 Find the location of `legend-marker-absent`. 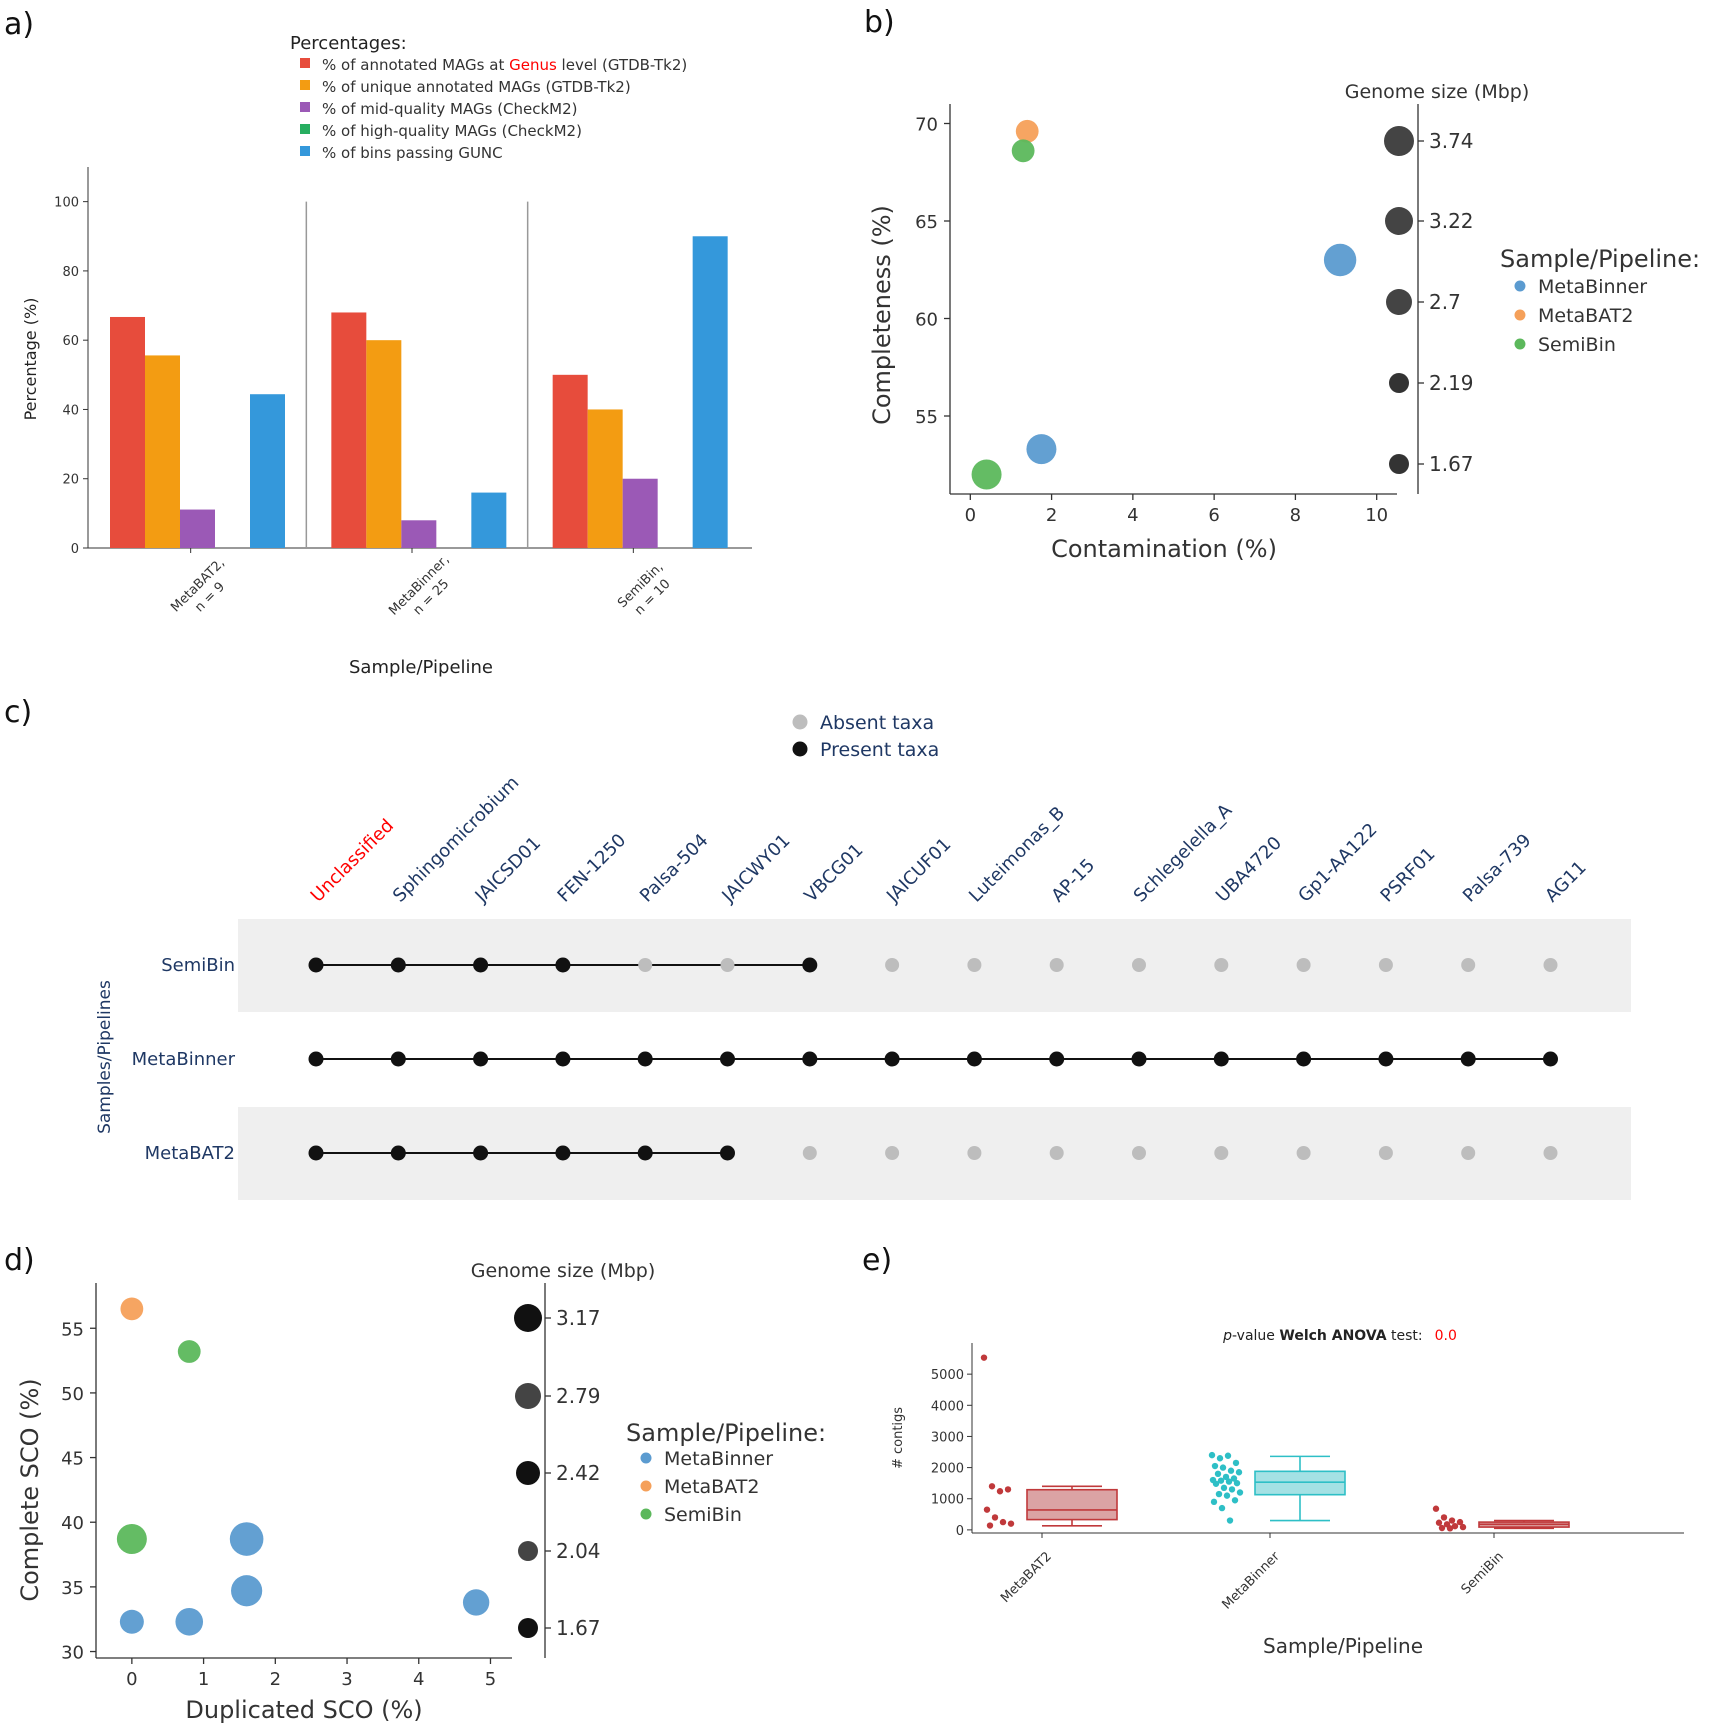

legend-marker-absent is located at coordinates (800, 722).